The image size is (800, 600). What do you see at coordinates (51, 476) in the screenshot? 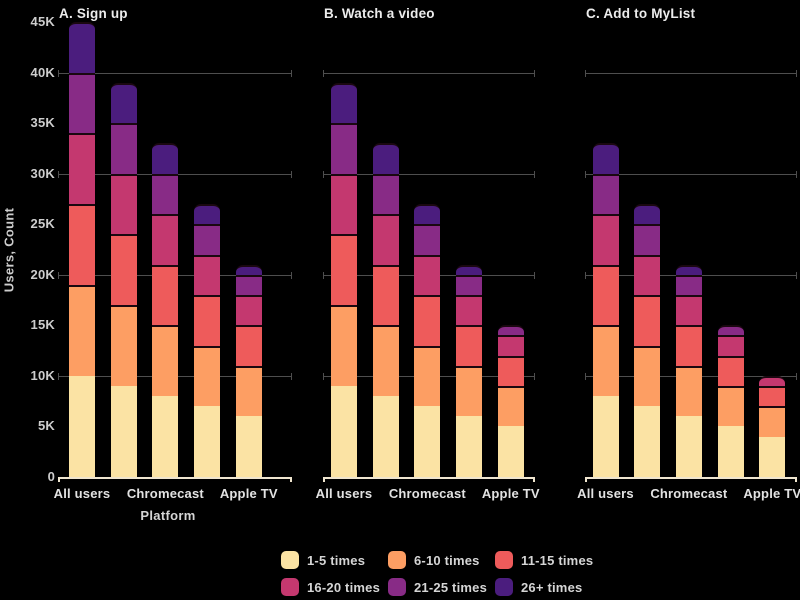
I see `y-tick-label: 0` at bounding box center [51, 476].